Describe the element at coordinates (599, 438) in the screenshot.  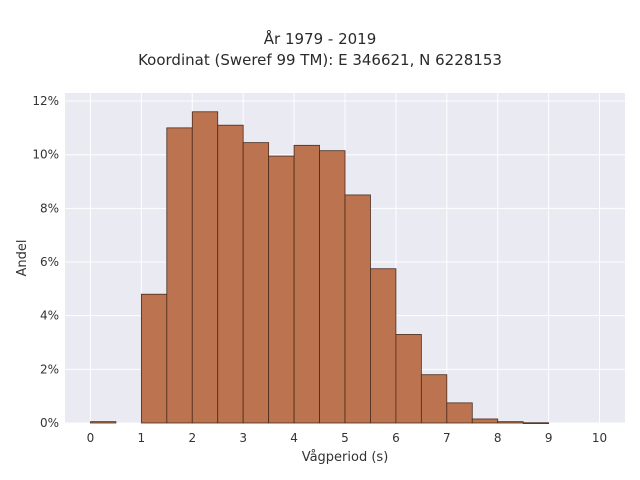
I see `x-tick-label: 10` at that location.